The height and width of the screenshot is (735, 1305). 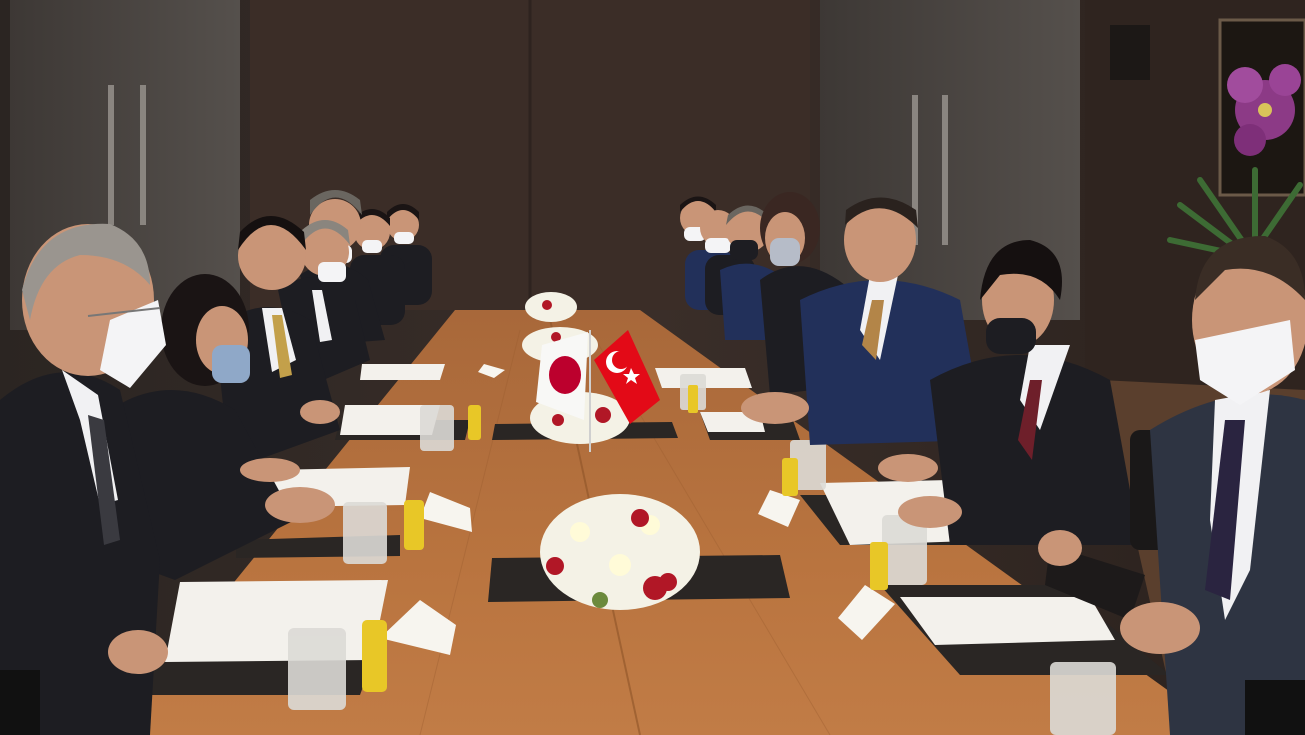 What do you see at coordinates (863, 321) in the screenshot?
I see `person-right-minister` at bounding box center [863, 321].